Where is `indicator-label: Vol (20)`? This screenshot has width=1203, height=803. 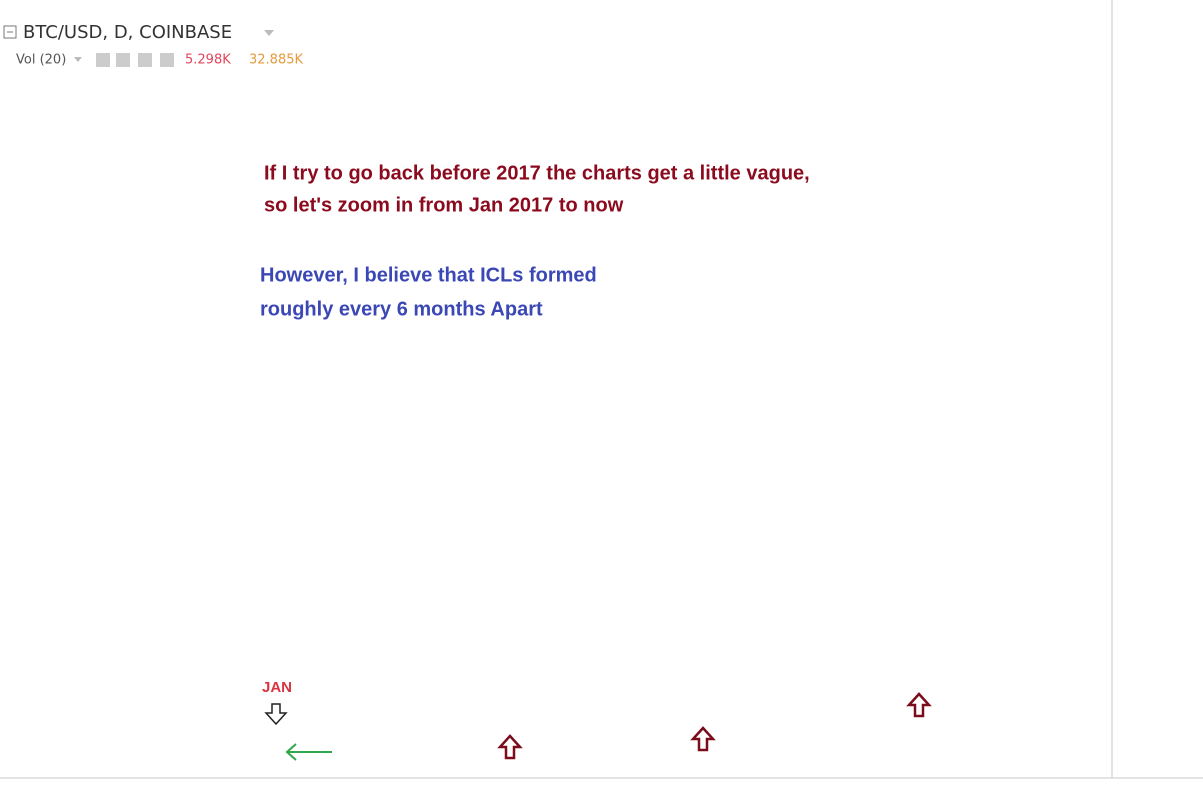
indicator-label: Vol (20) is located at coordinates (41, 60).